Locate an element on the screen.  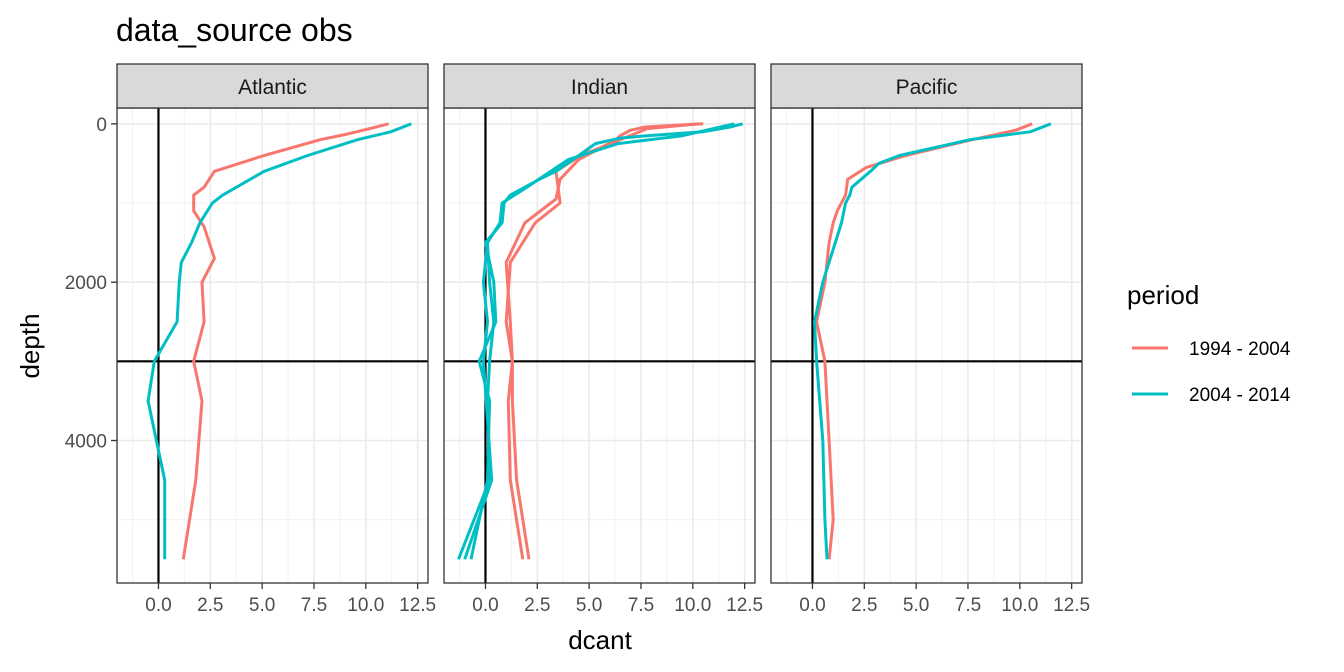
x-axis-title: dcant is located at coordinates (600, 640).